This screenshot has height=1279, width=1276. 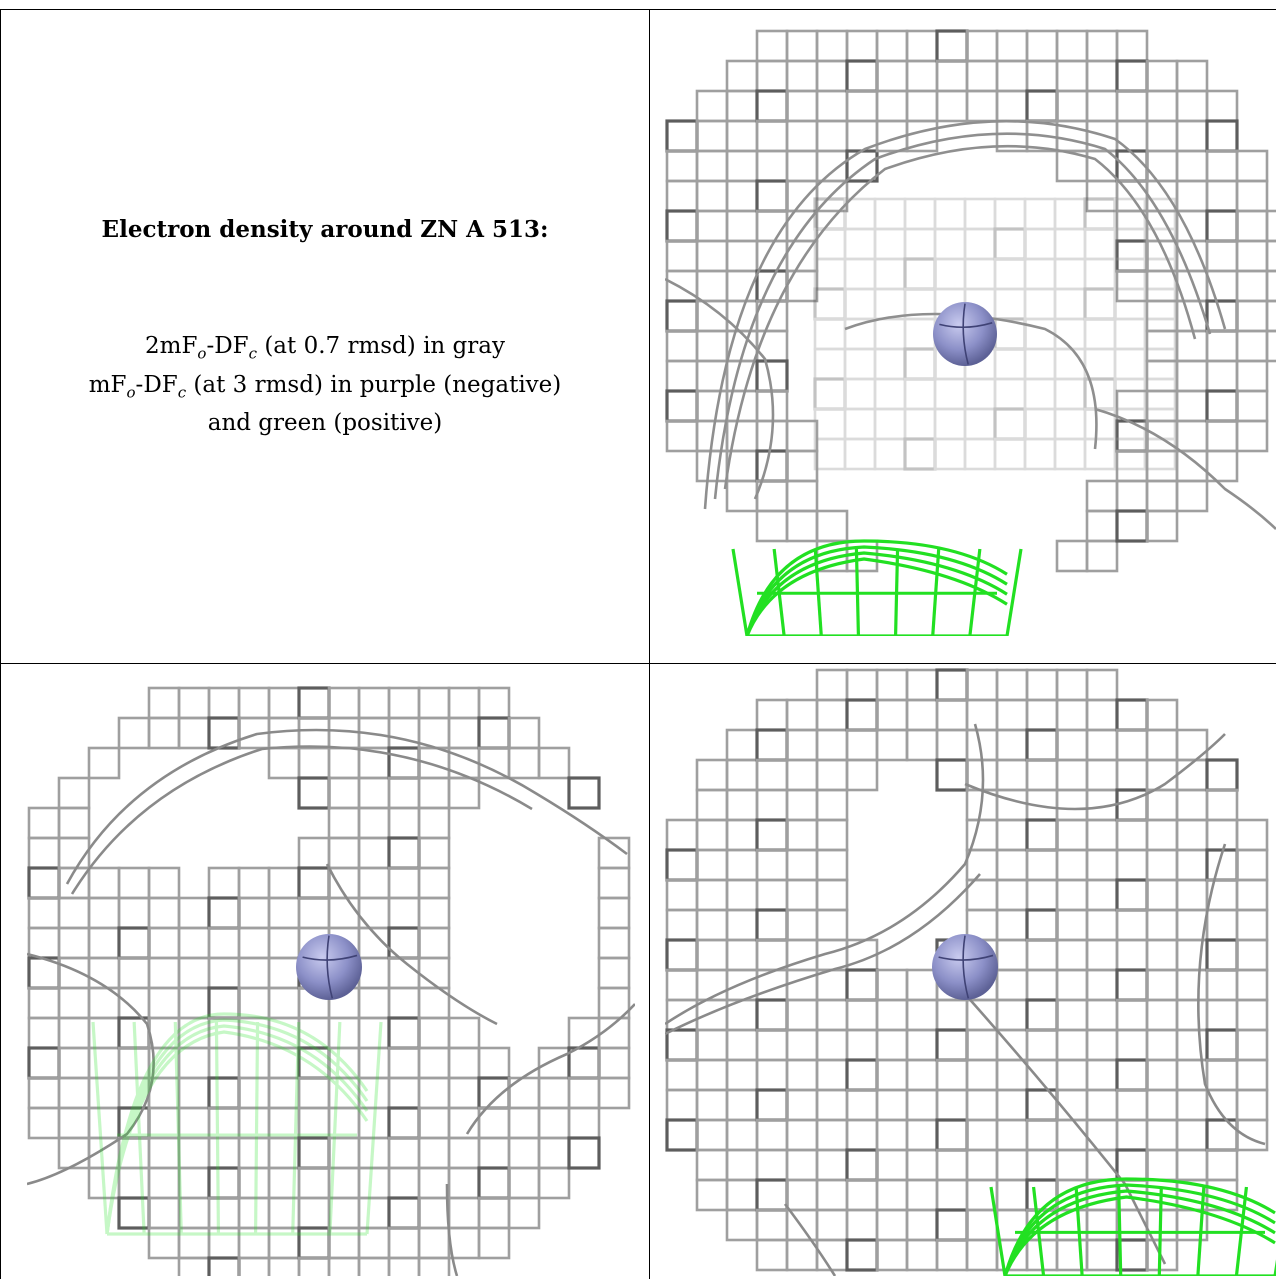 What do you see at coordinates (325, 423) in the screenshot?
I see `caption-line-positive: and green (positive)` at bounding box center [325, 423].